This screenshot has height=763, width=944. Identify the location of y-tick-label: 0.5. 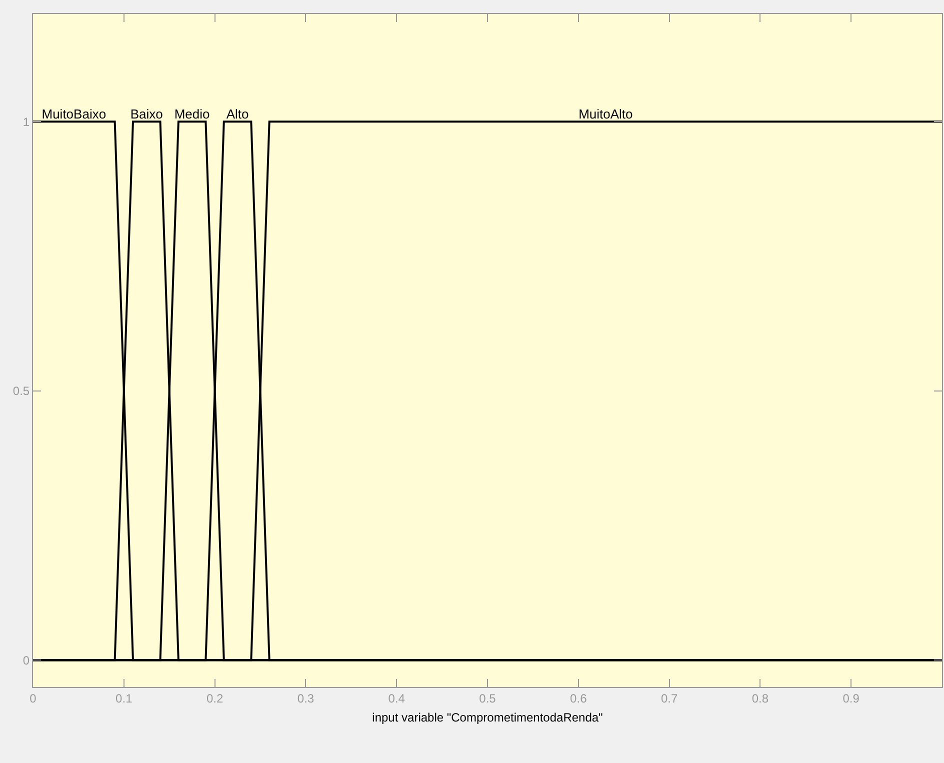
(21, 391).